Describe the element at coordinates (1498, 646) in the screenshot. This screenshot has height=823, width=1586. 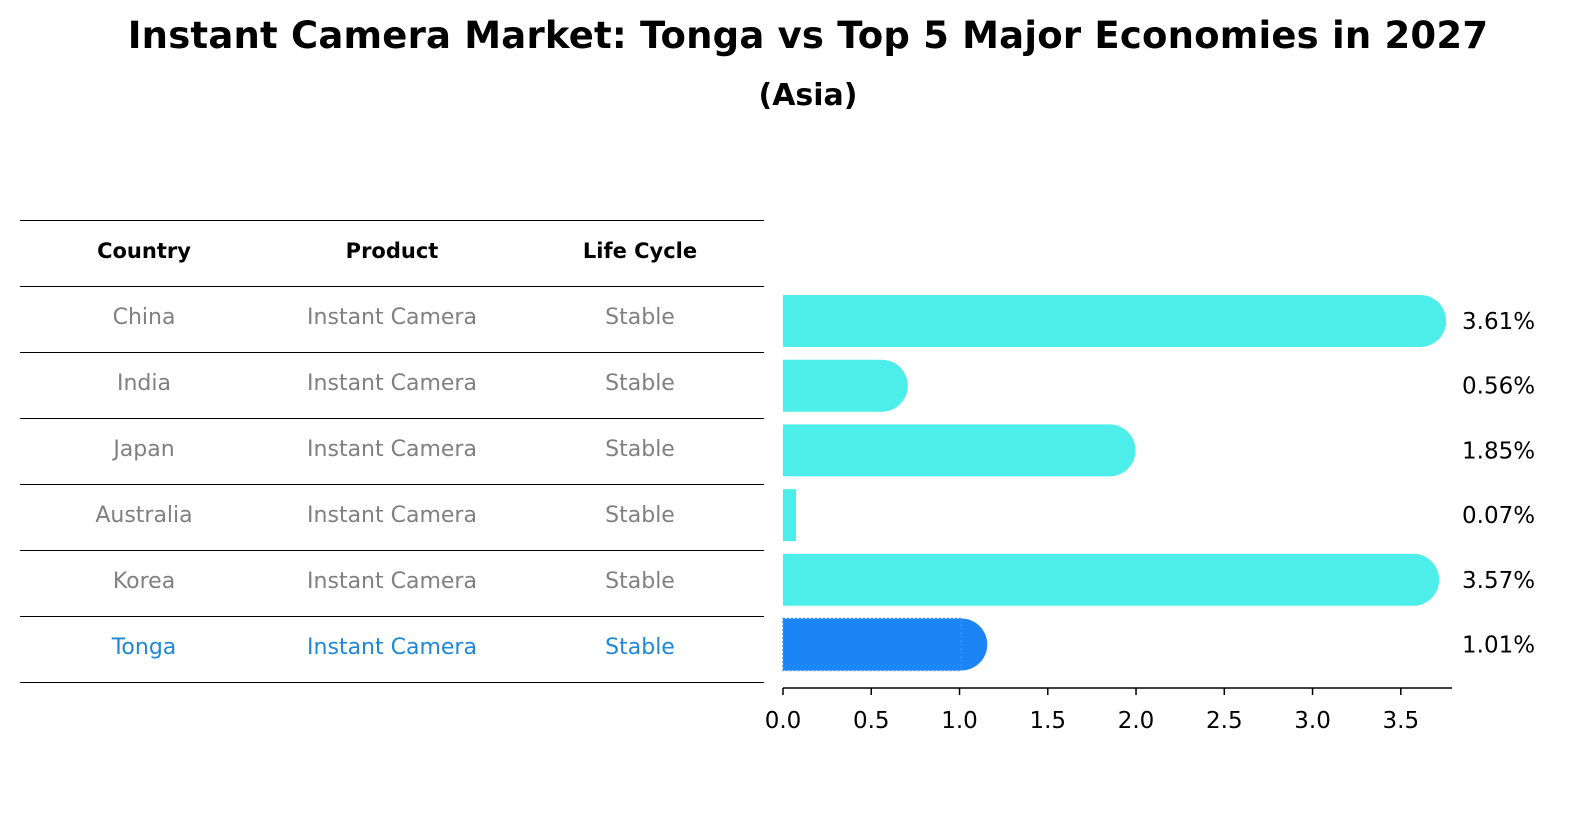
I see `value-label: 1.01%` at that location.